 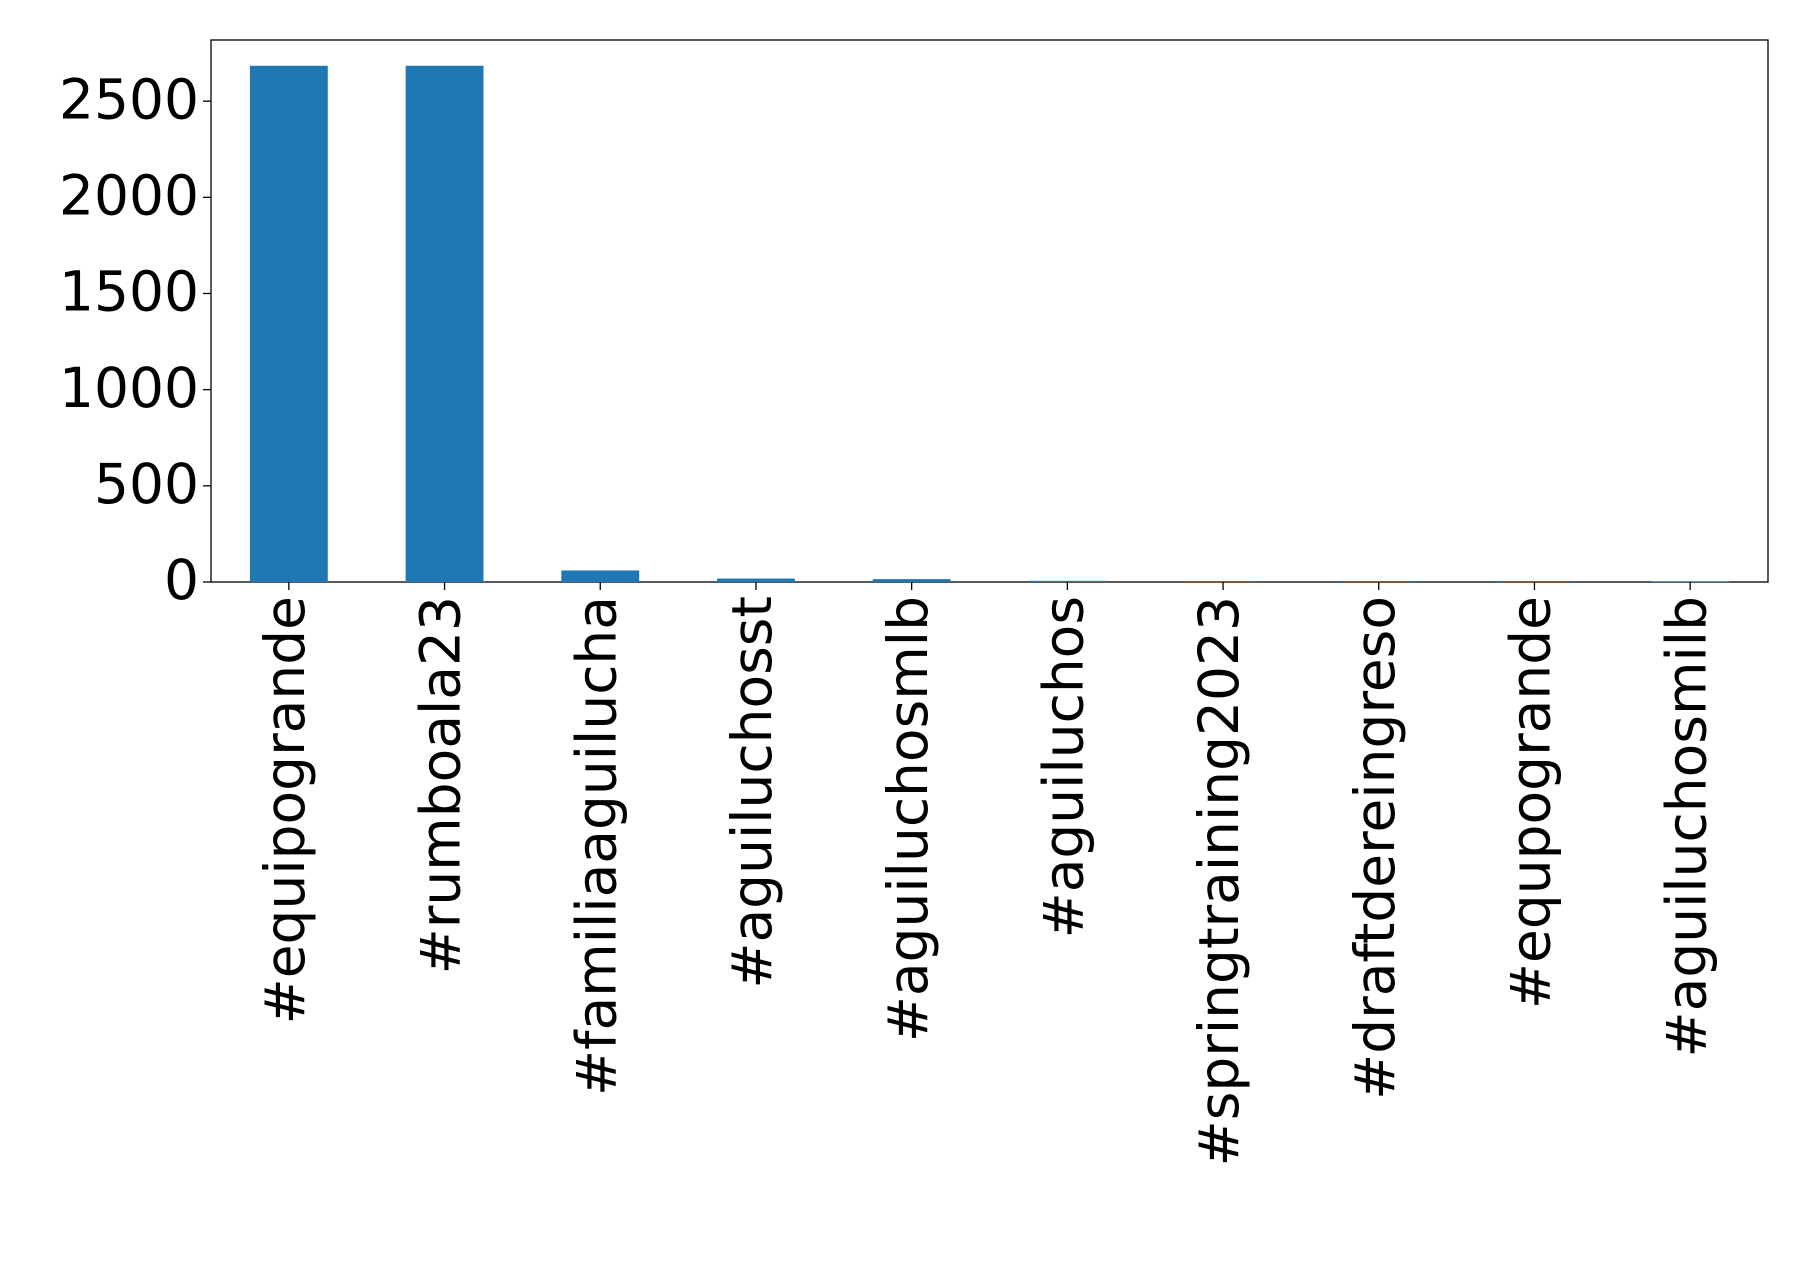 What do you see at coordinates (129, 195) in the screenshot?
I see `y-tick-label: 2000` at bounding box center [129, 195].